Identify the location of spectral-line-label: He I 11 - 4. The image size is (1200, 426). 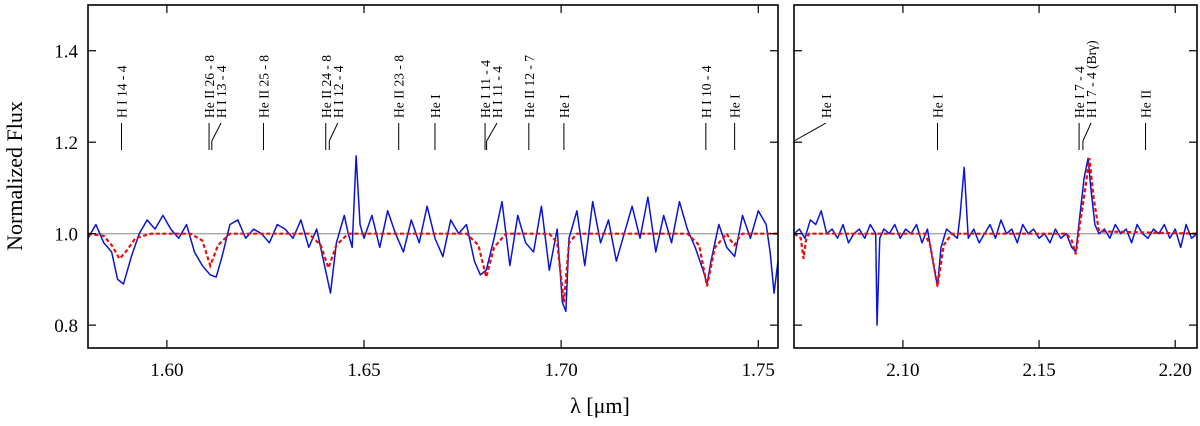
(485, 89).